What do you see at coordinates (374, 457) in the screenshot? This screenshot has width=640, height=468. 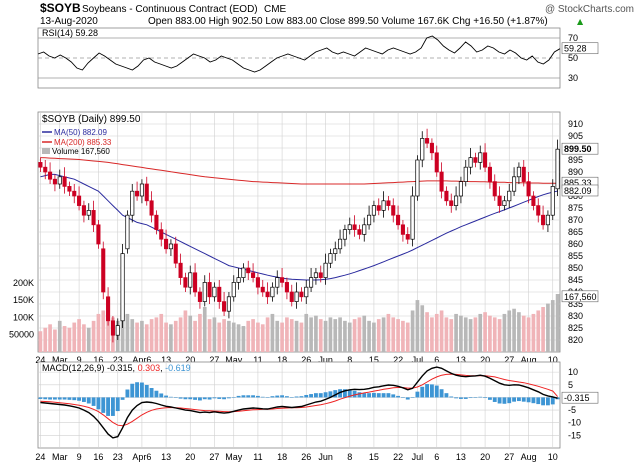 I see `macd-x-tick-label: 15` at bounding box center [374, 457].